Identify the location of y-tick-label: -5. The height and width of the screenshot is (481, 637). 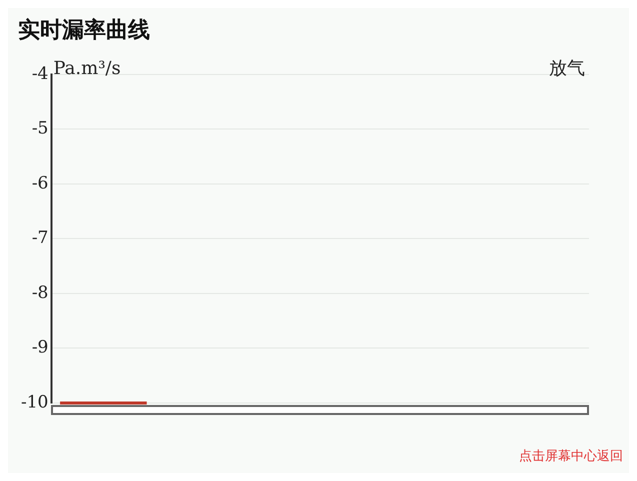
(40, 128).